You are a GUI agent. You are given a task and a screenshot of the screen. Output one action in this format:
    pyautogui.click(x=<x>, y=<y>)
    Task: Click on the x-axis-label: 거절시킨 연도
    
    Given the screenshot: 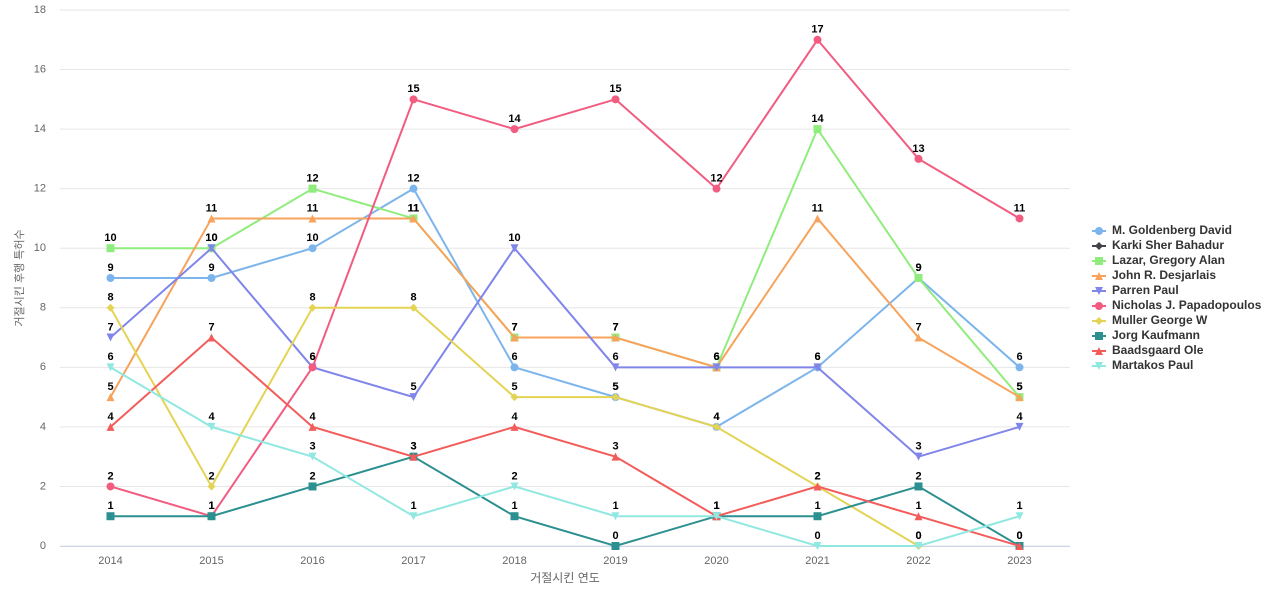 What is the action you would take?
    pyautogui.click(x=565, y=578)
    